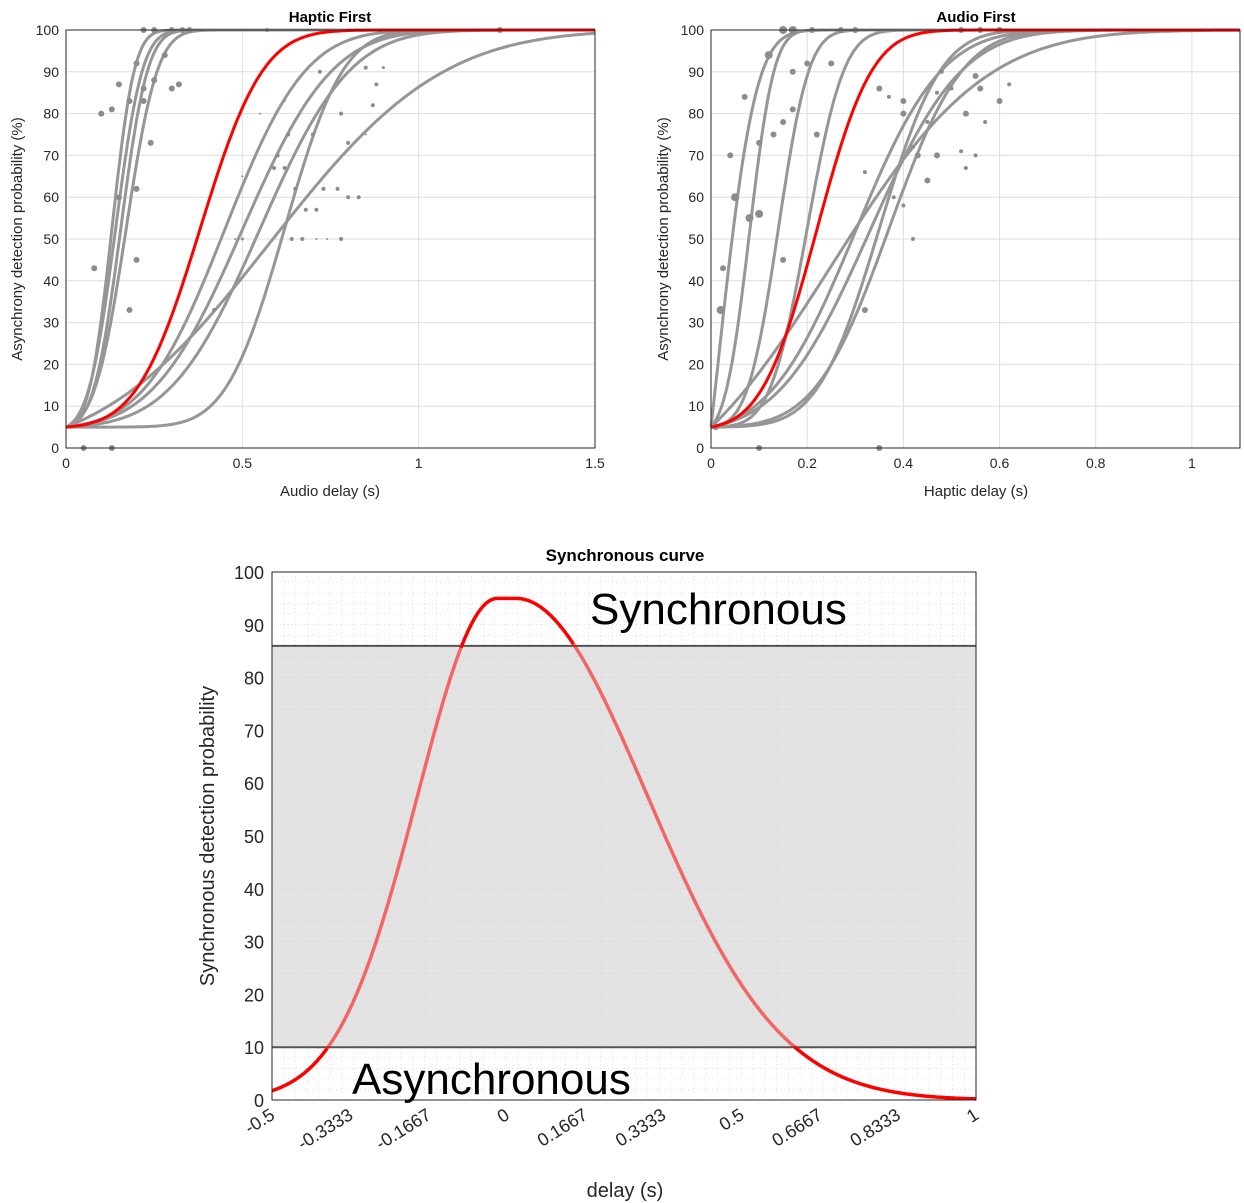  Describe the element at coordinates (503, 1115) in the screenshot. I see `x-tick-label: 0` at that location.